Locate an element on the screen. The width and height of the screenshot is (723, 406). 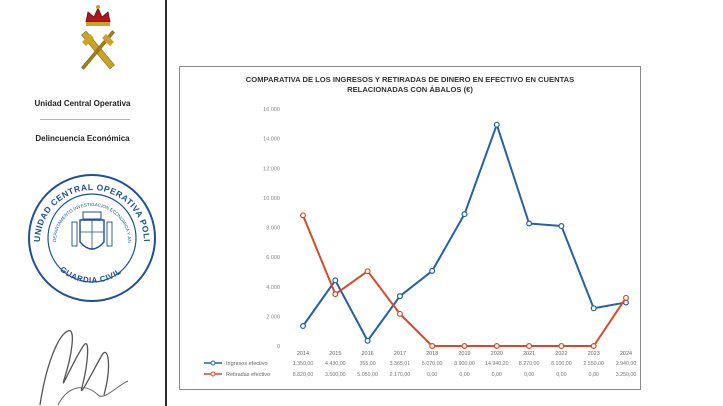
data-value-label: 3.365,01 is located at coordinates (400, 364).